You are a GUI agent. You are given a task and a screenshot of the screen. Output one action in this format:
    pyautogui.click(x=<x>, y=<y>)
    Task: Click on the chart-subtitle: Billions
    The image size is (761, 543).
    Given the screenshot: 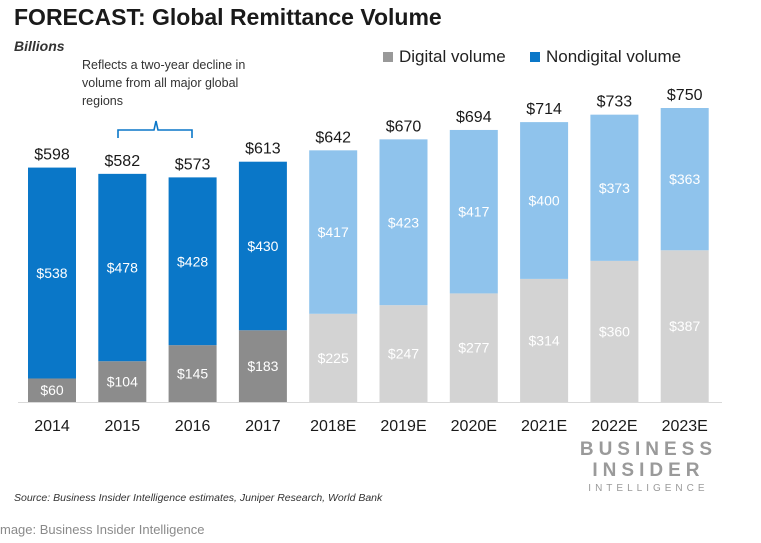 What is the action you would take?
    pyautogui.click(x=39, y=46)
    